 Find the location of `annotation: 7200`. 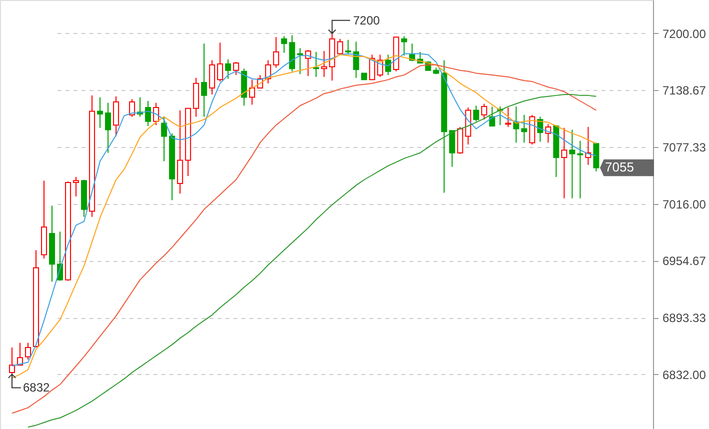

annotation: 7200 is located at coordinates (366, 20).